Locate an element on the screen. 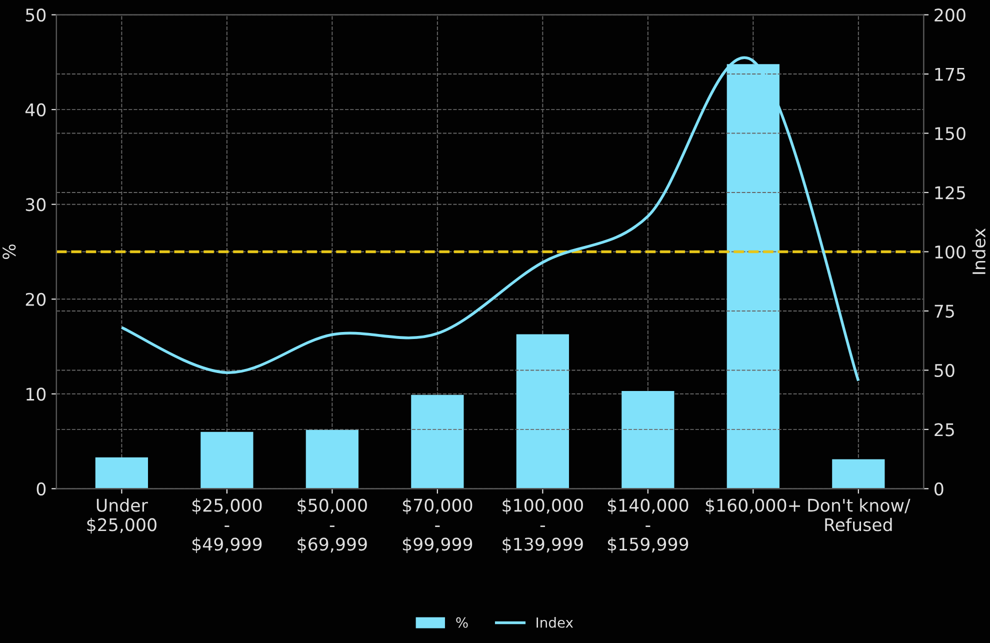 Image resolution: width=990 pixels, height=643 pixels. y2-axis-title: Index is located at coordinates (979, 251).